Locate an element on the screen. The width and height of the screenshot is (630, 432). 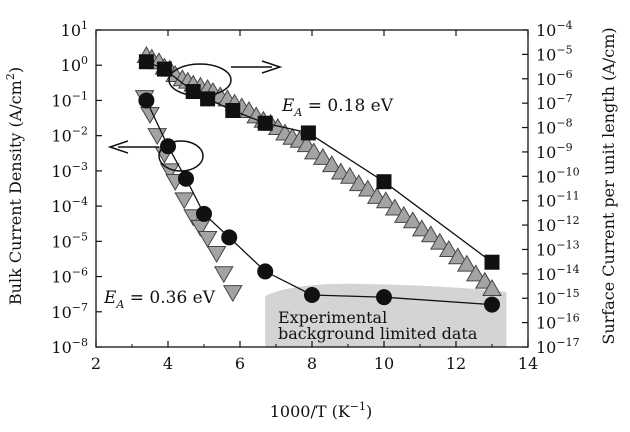
y-right-tick-label-10: 10⁻¹⁴ is located at coordinates (558, 273).